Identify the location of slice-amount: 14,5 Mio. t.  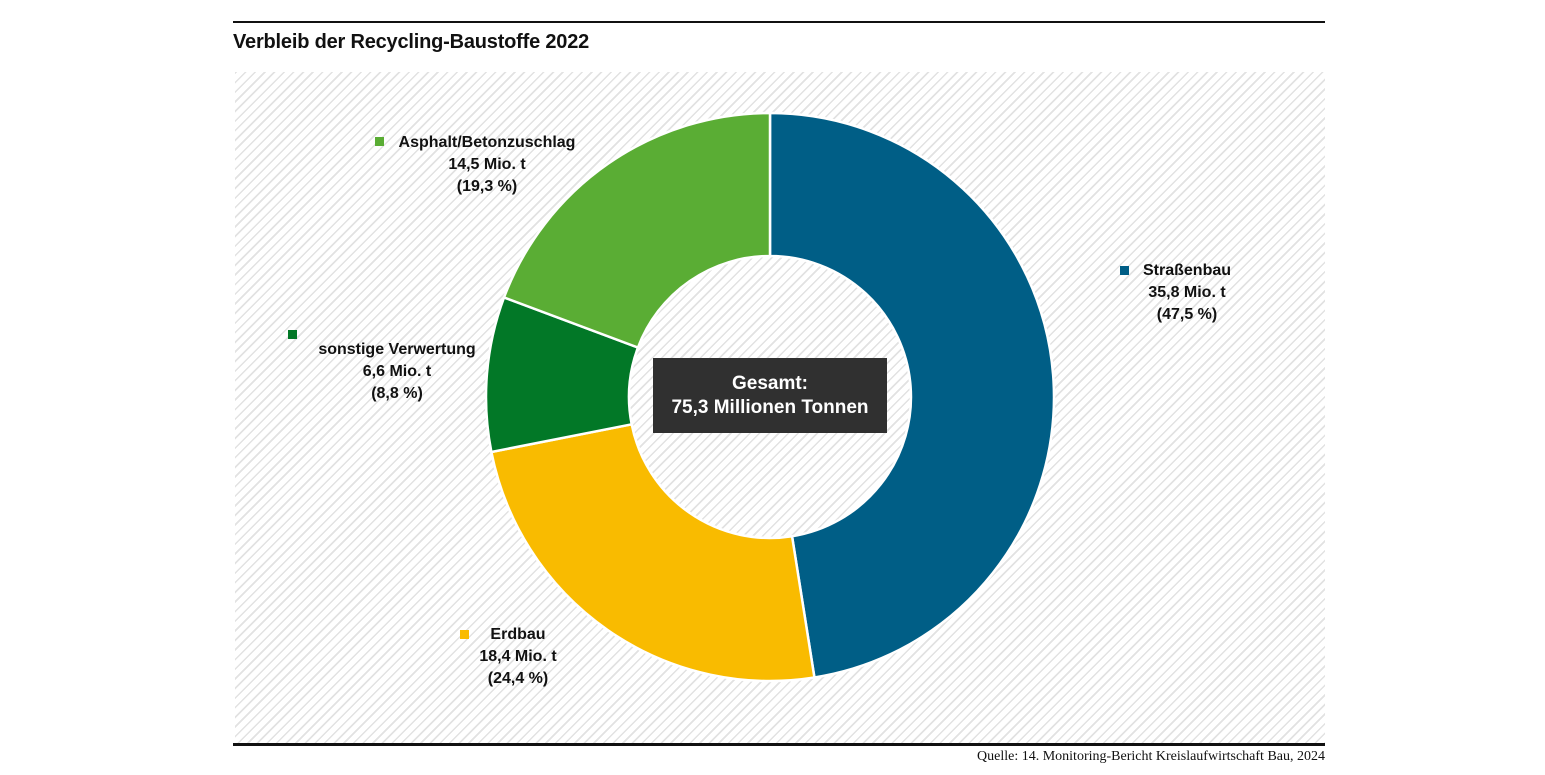
(487, 164).